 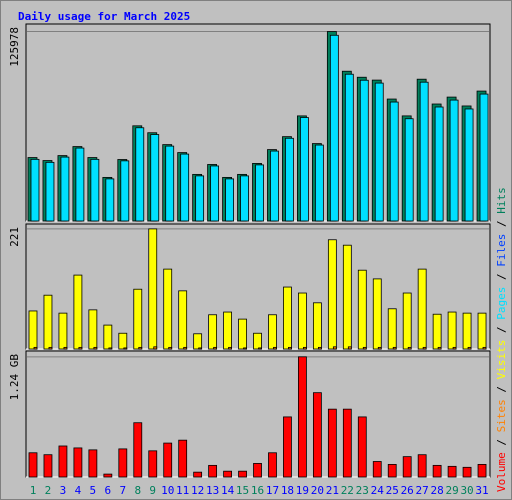 What do you see at coordinates (302, 490) in the screenshot?
I see `x-tick-label: 19` at bounding box center [302, 490].